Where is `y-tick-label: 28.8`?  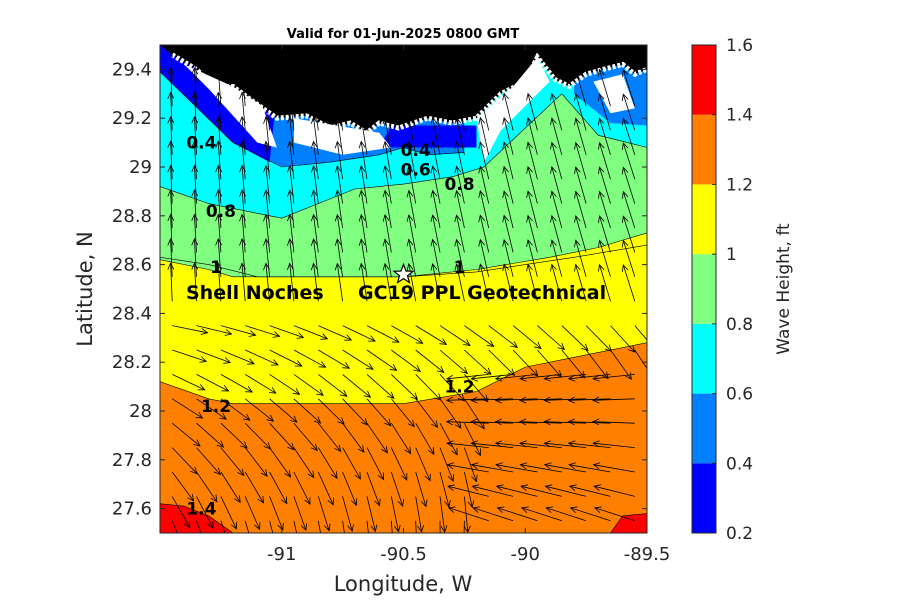
y-tick-label: 28.8 is located at coordinates (132, 216).